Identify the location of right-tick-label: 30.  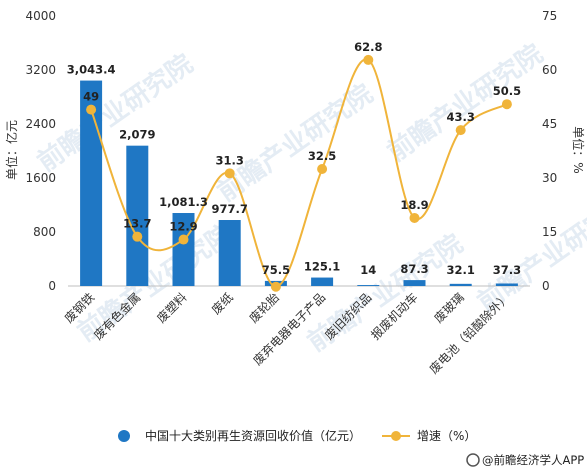
(549, 178).